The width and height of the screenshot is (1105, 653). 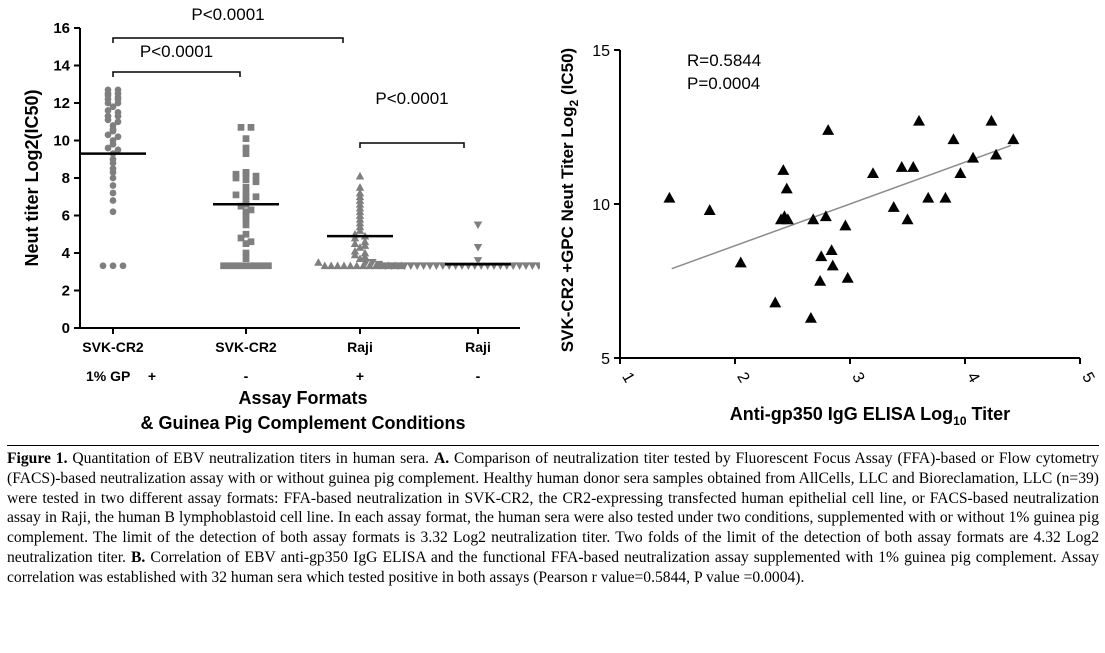 What do you see at coordinates (360, 347) in the screenshot?
I see `category-label-3: Raji` at bounding box center [360, 347].